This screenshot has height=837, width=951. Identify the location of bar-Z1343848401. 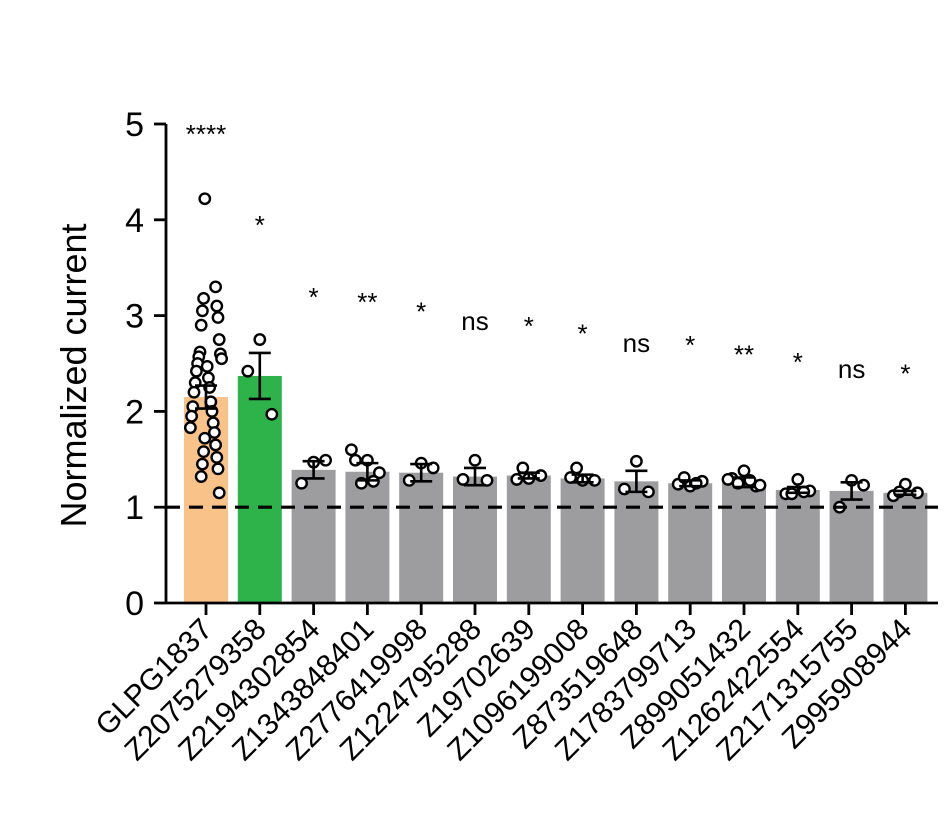
(367, 537).